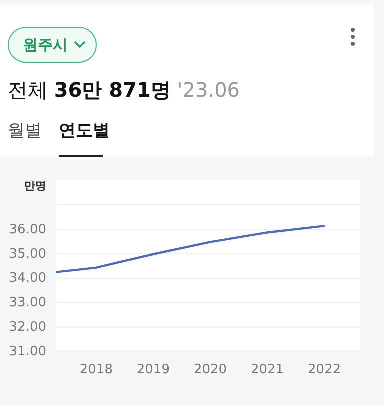 The width and height of the screenshot is (384, 405). Describe the element at coordinates (45, 45) in the screenshot. I see `text: 원주시` at that location.